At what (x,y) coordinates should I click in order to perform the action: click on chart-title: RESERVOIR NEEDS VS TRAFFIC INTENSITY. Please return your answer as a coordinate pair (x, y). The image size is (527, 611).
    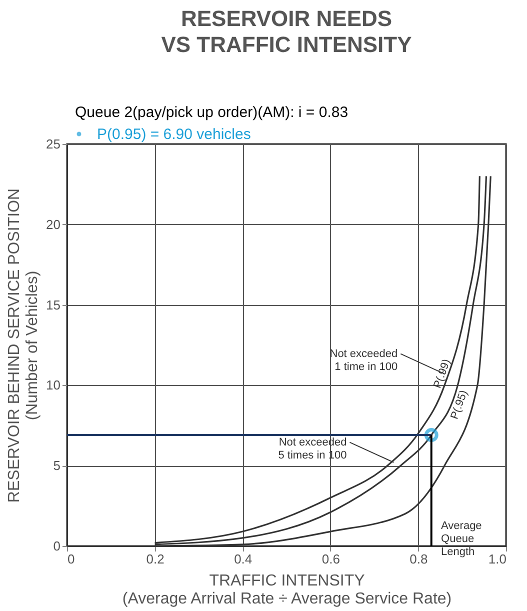
    Looking at the image, I should click on (286, 31).